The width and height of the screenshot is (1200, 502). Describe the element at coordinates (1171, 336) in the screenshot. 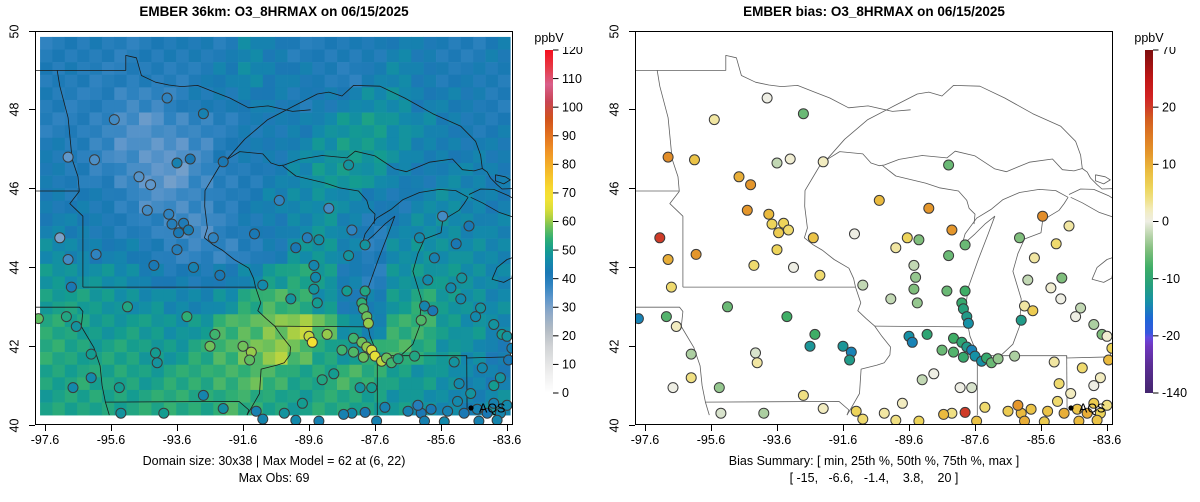

I see `colorbar-tick-label: -20` at that location.